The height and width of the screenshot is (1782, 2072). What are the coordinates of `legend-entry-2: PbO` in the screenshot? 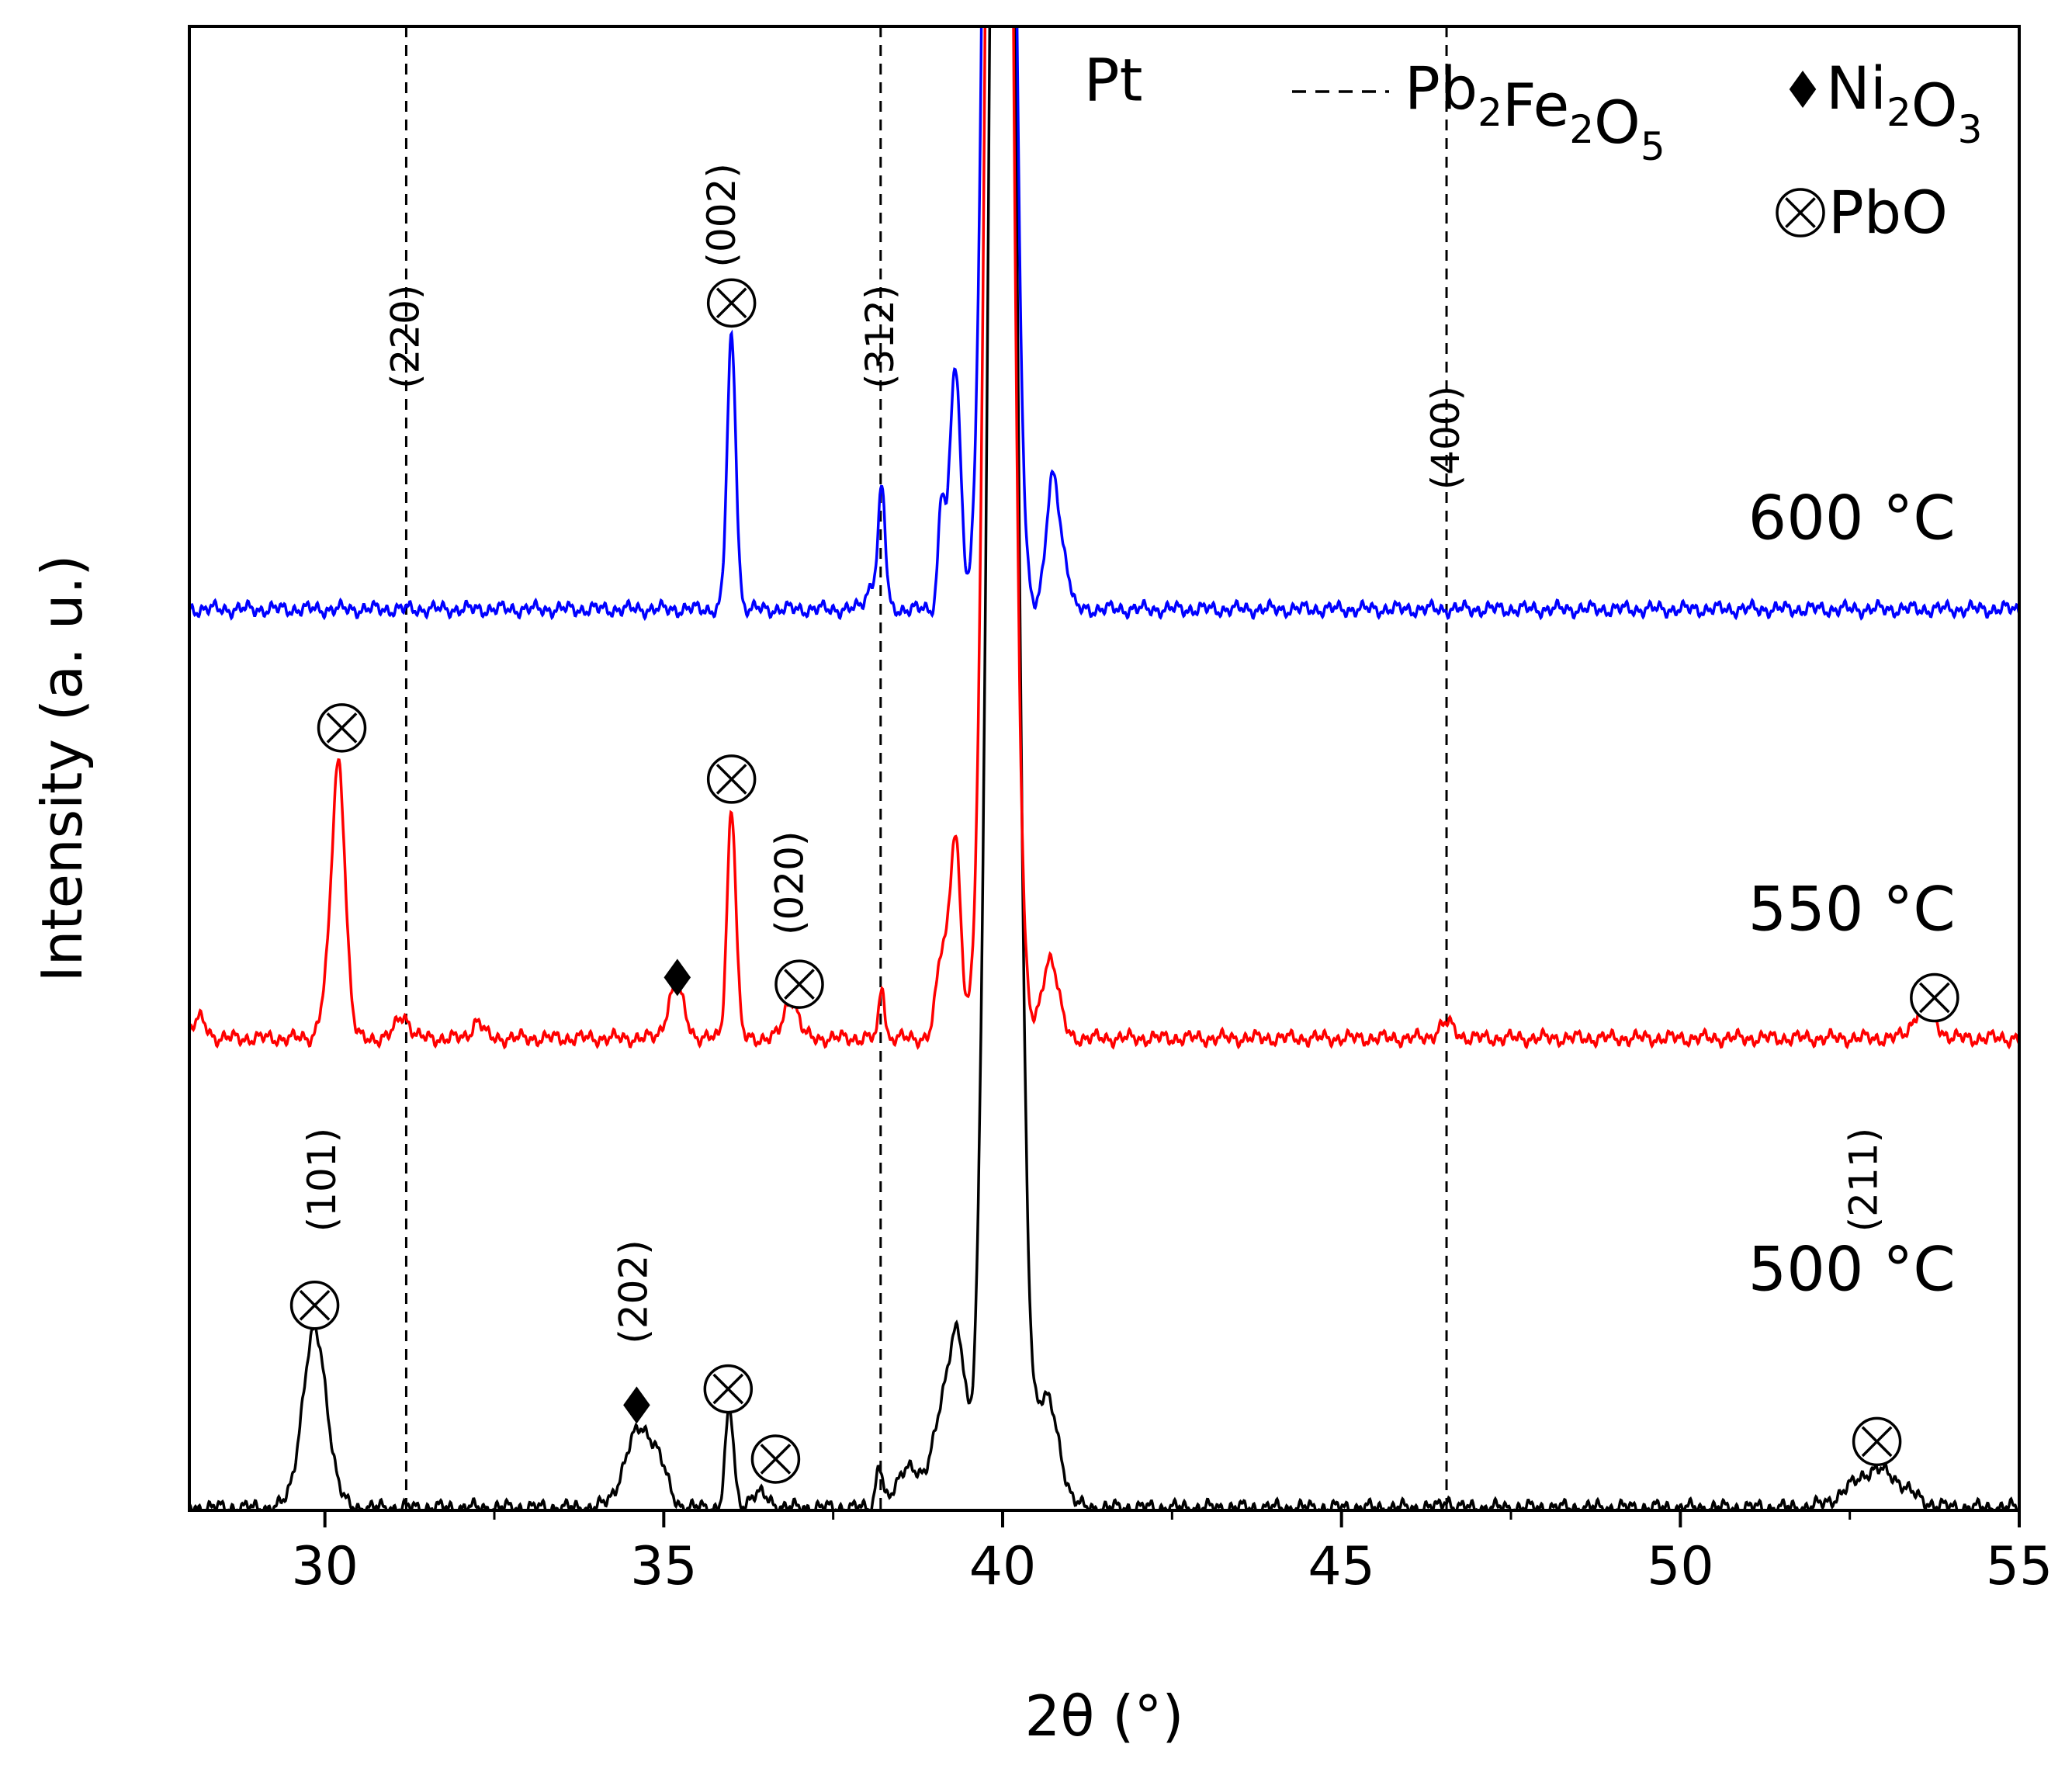 It's located at (1862, 212).